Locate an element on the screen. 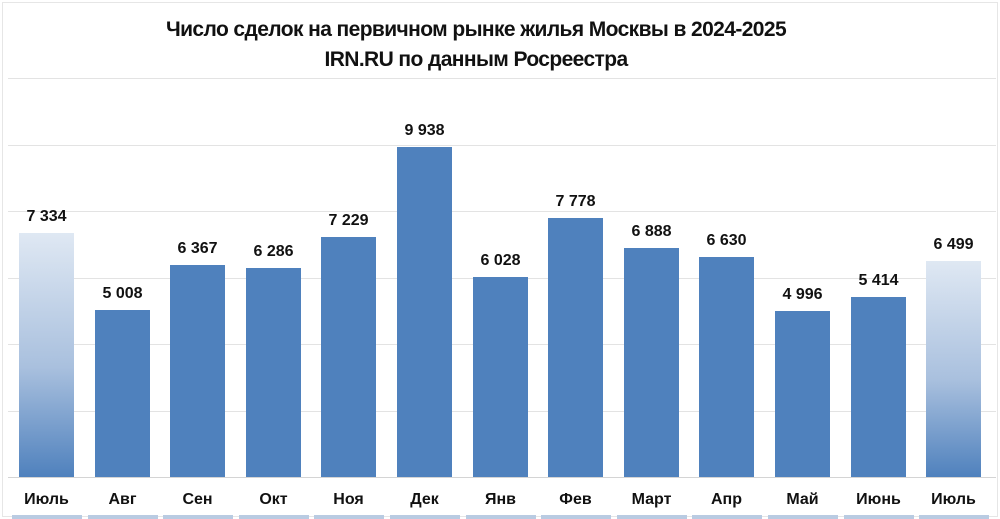 The image size is (1000, 519). category-label: Авг is located at coordinates (122, 499).